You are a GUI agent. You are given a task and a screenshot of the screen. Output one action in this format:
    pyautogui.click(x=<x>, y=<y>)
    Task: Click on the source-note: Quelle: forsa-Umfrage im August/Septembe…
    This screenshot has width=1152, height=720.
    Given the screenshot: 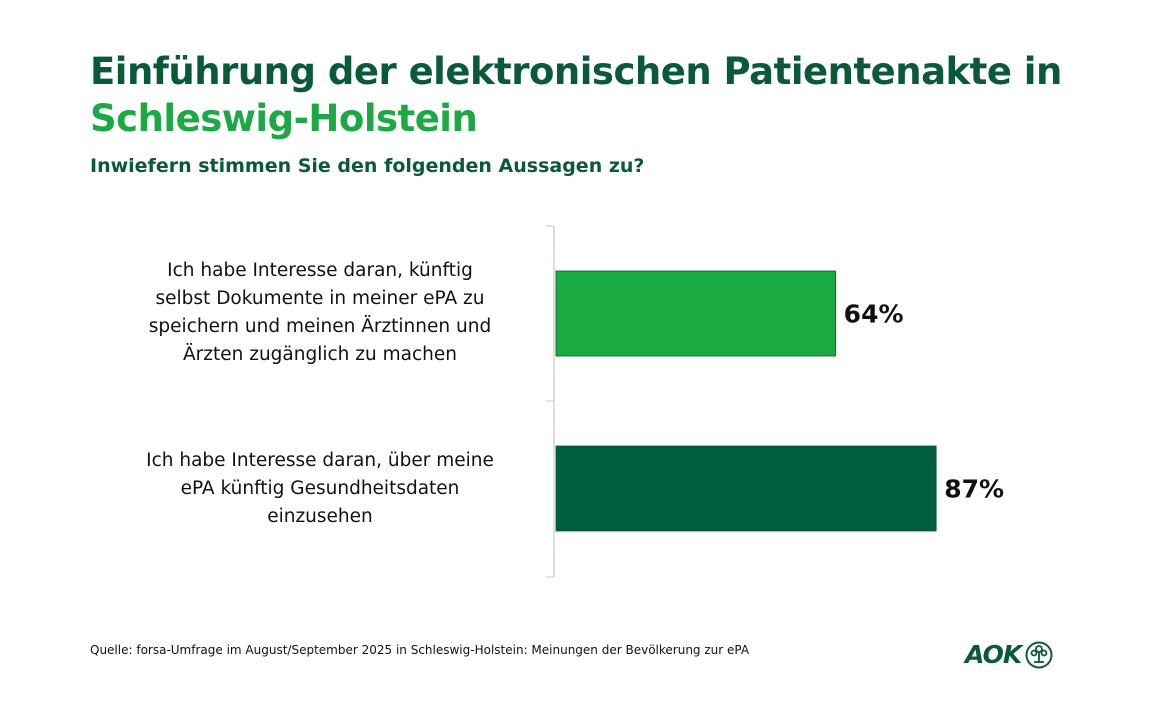 What is the action you would take?
    pyautogui.click(x=420, y=650)
    